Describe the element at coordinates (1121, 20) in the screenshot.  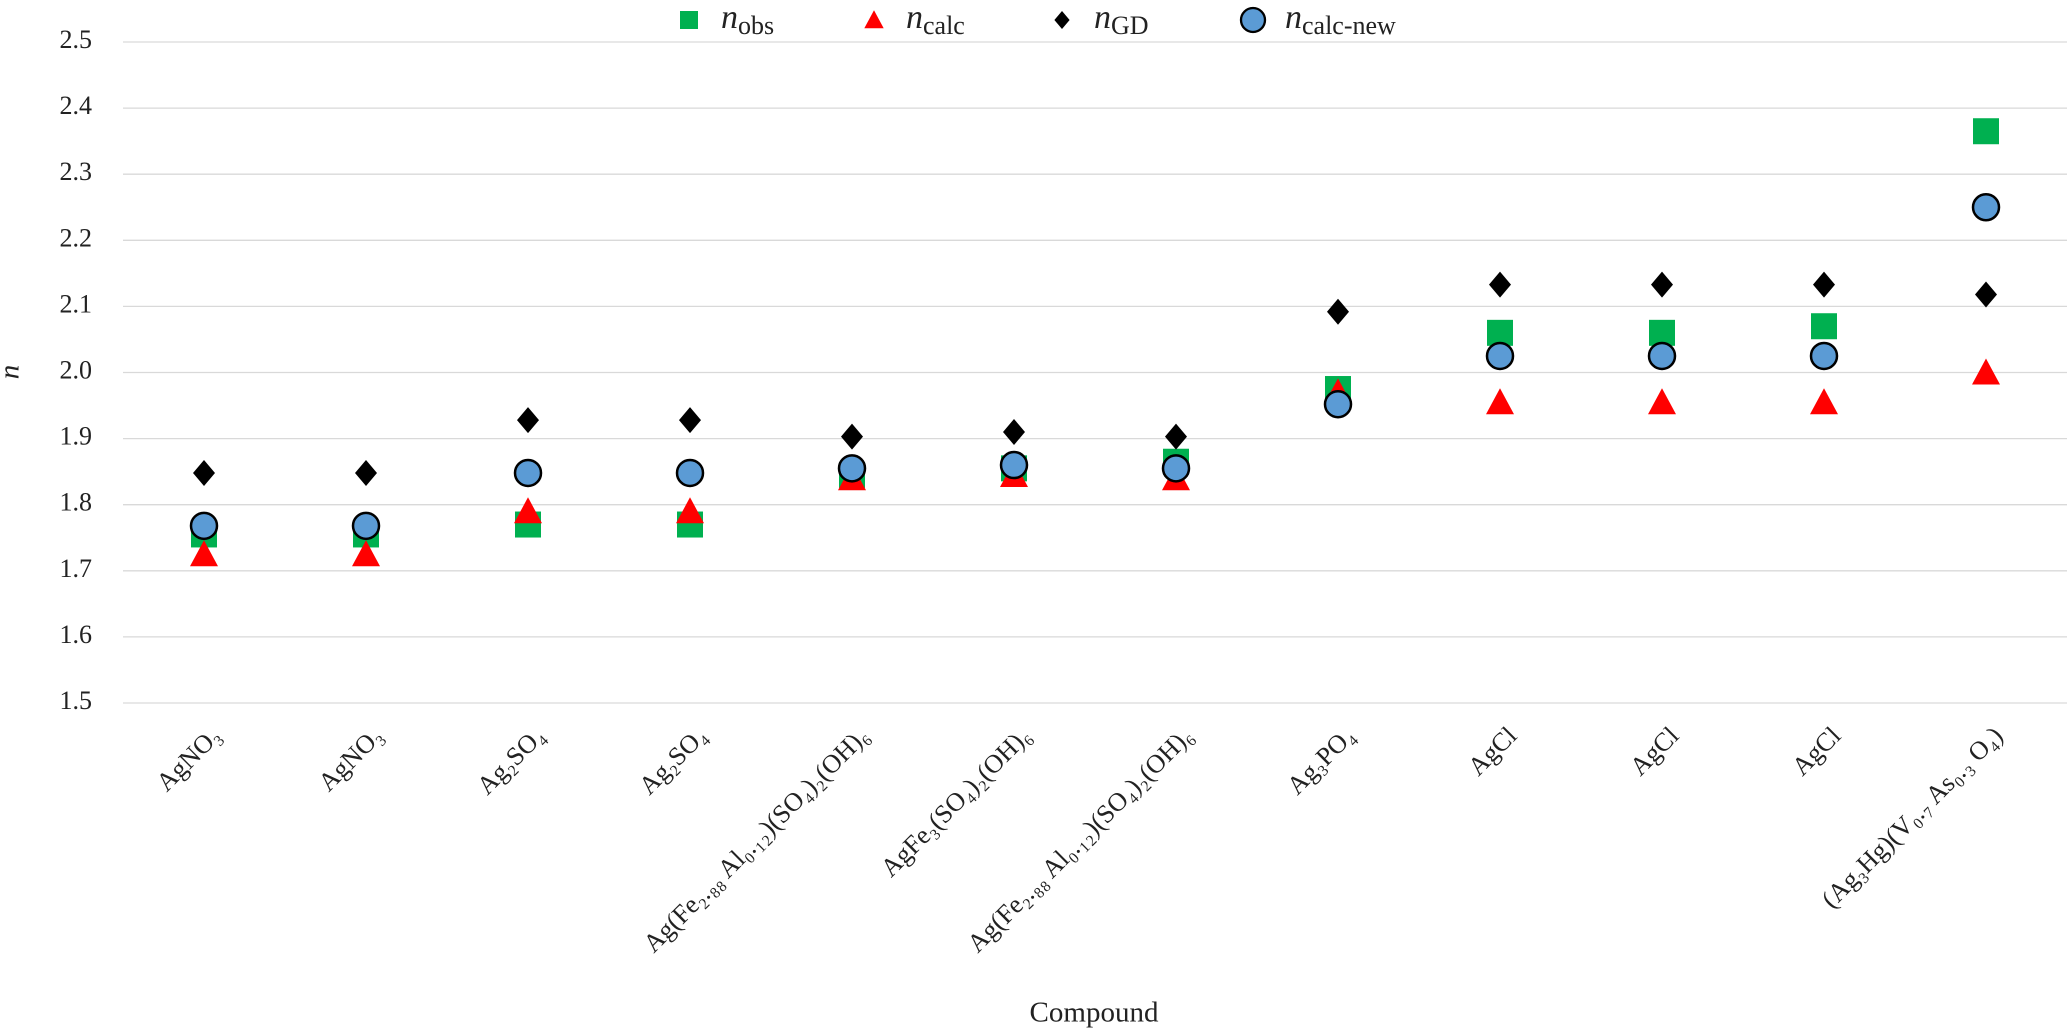
I see `legend-label: nGD` at that location.